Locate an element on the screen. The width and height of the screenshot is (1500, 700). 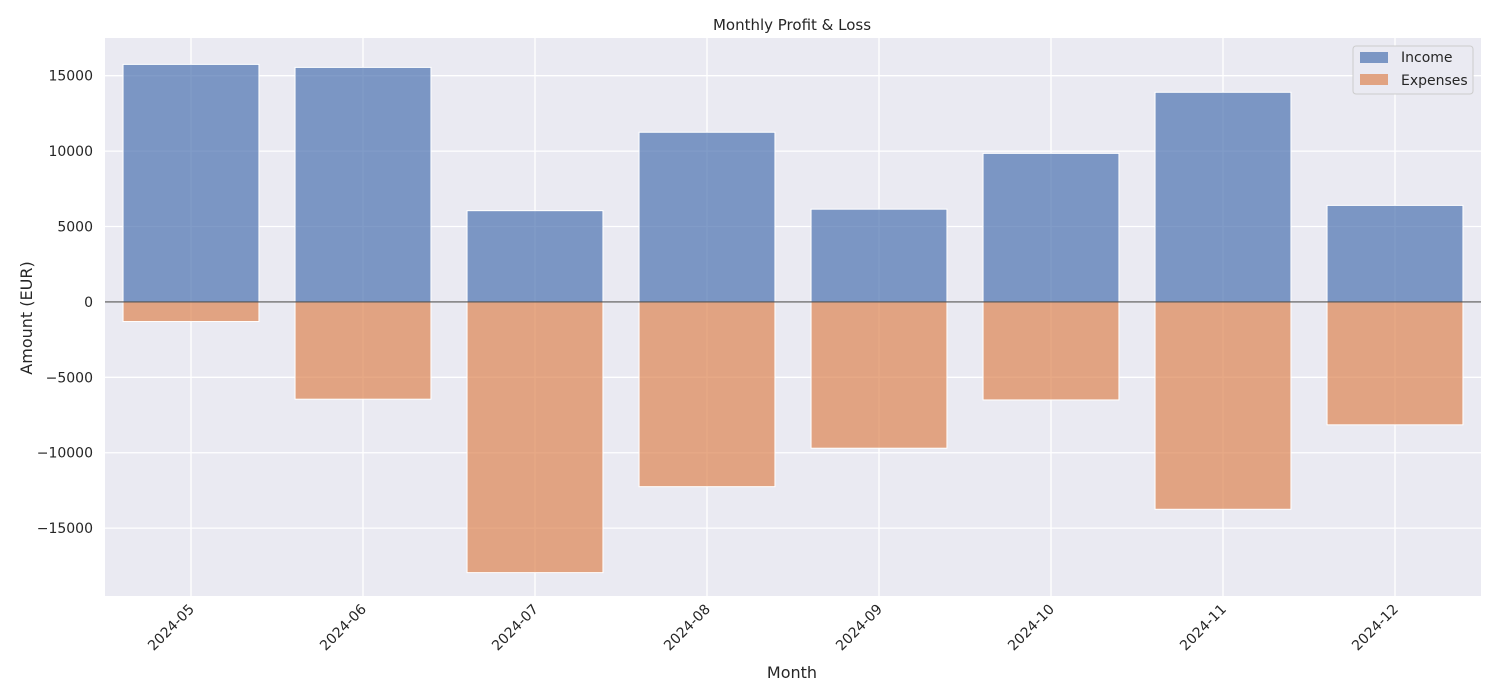
legend-swatch-income is located at coordinates (1374, 57).